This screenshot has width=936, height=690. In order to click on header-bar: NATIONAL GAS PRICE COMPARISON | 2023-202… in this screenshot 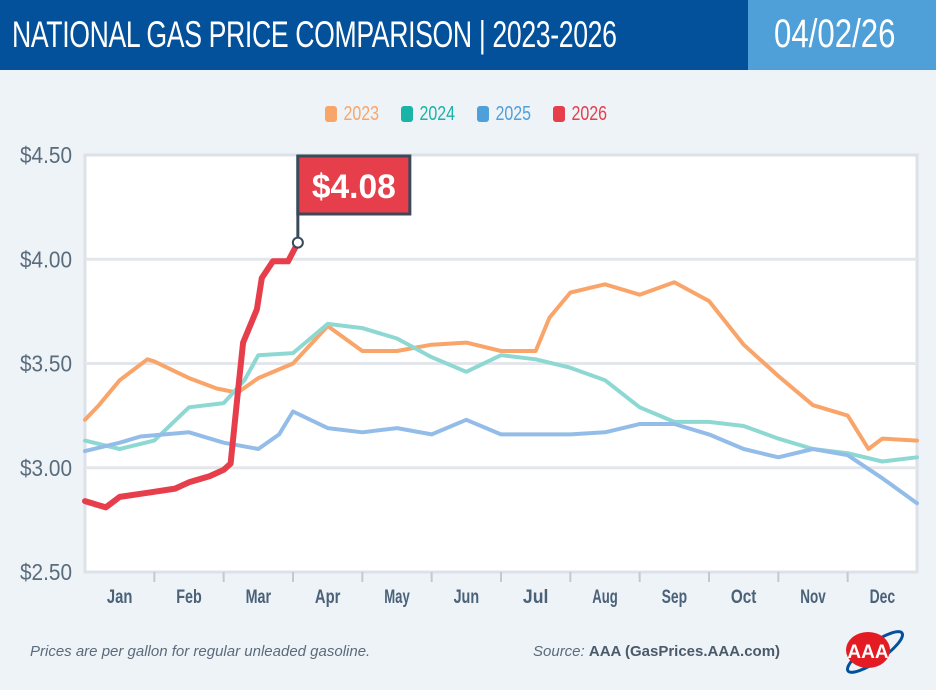, I will do `click(374, 35)`.